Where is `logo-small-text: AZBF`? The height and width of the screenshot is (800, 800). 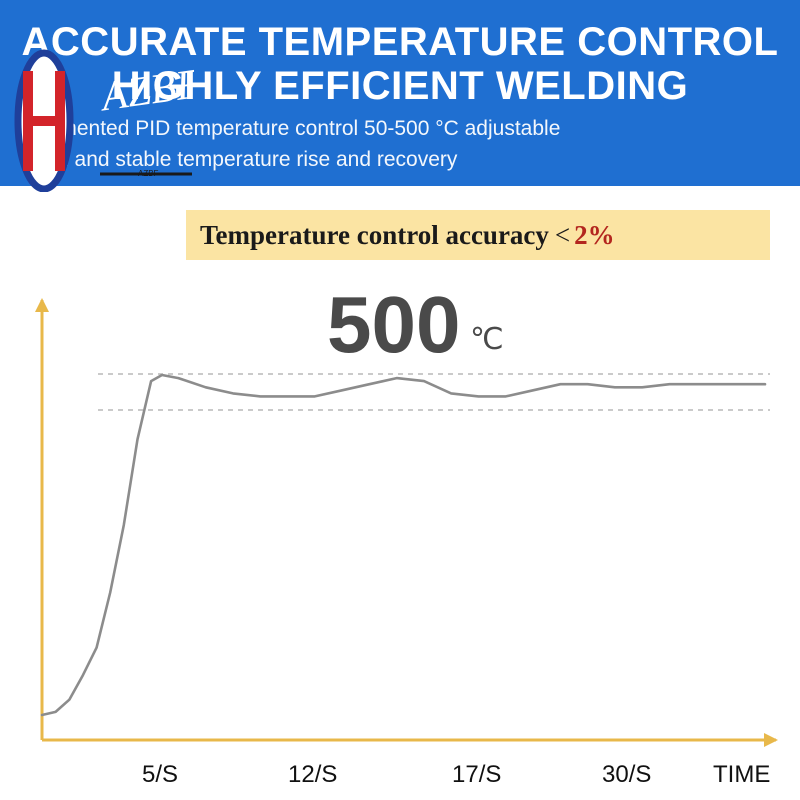
logo-small-text: AZBF is located at coordinates (148, 173).